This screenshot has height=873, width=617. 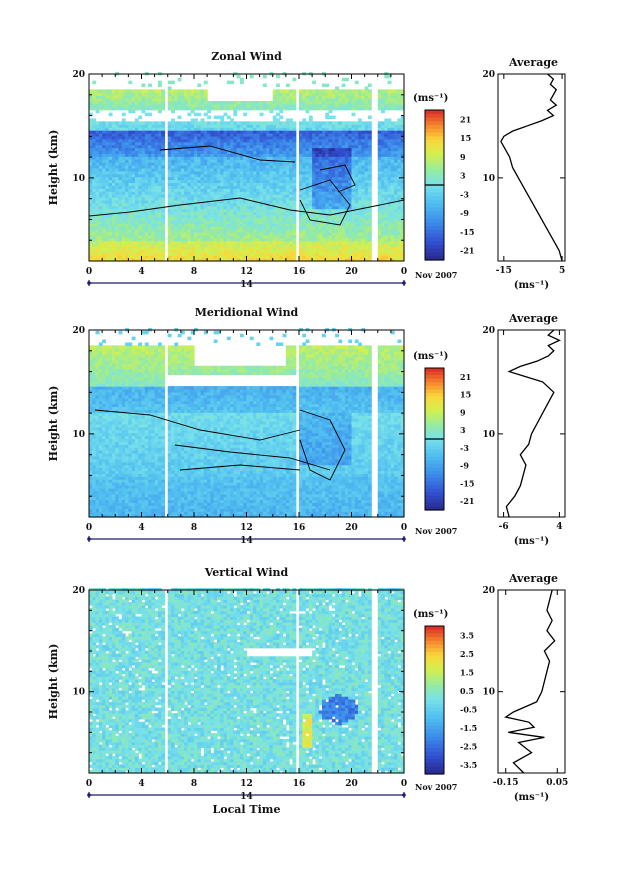 I want to click on panel-title: Meridional Wind, so click(x=247, y=312).